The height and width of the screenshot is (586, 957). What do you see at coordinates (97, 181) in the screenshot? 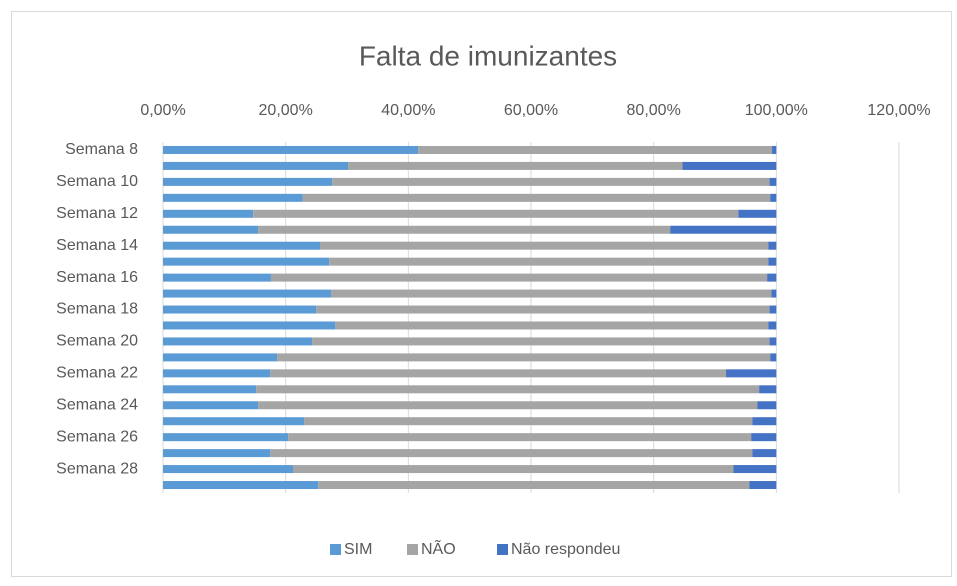
I see `y-tick-label: Semana 10` at bounding box center [97, 181].